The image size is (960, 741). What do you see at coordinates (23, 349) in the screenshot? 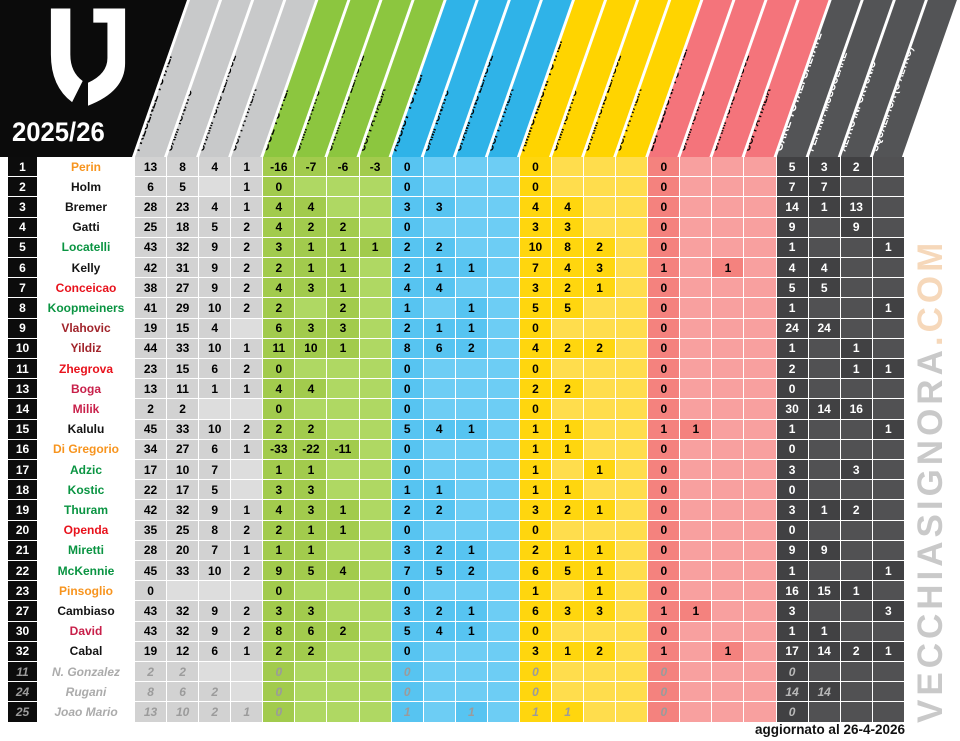
I see `player-number: 10` at bounding box center [23, 349].